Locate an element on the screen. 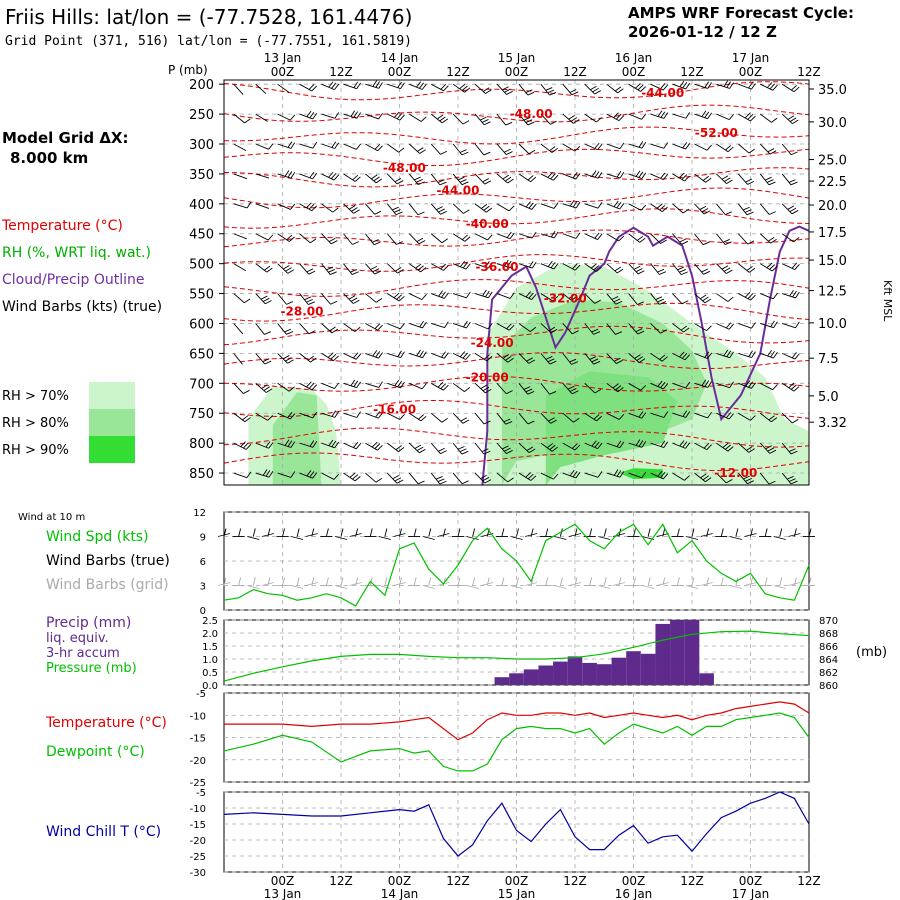  top-date-label: 13 Jan is located at coordinates (283, 58).